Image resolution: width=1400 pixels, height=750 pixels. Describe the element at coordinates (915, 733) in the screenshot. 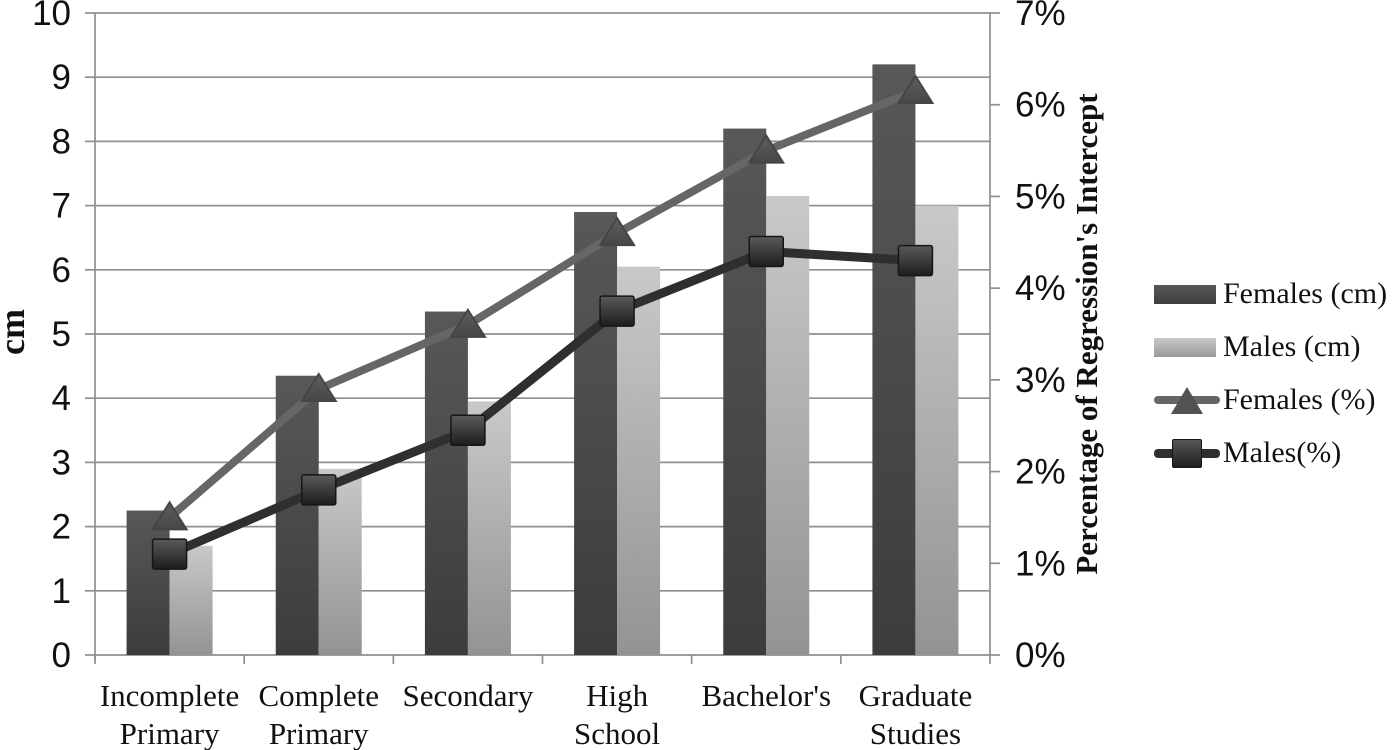

I see `category-label-5: Studies` at that location.